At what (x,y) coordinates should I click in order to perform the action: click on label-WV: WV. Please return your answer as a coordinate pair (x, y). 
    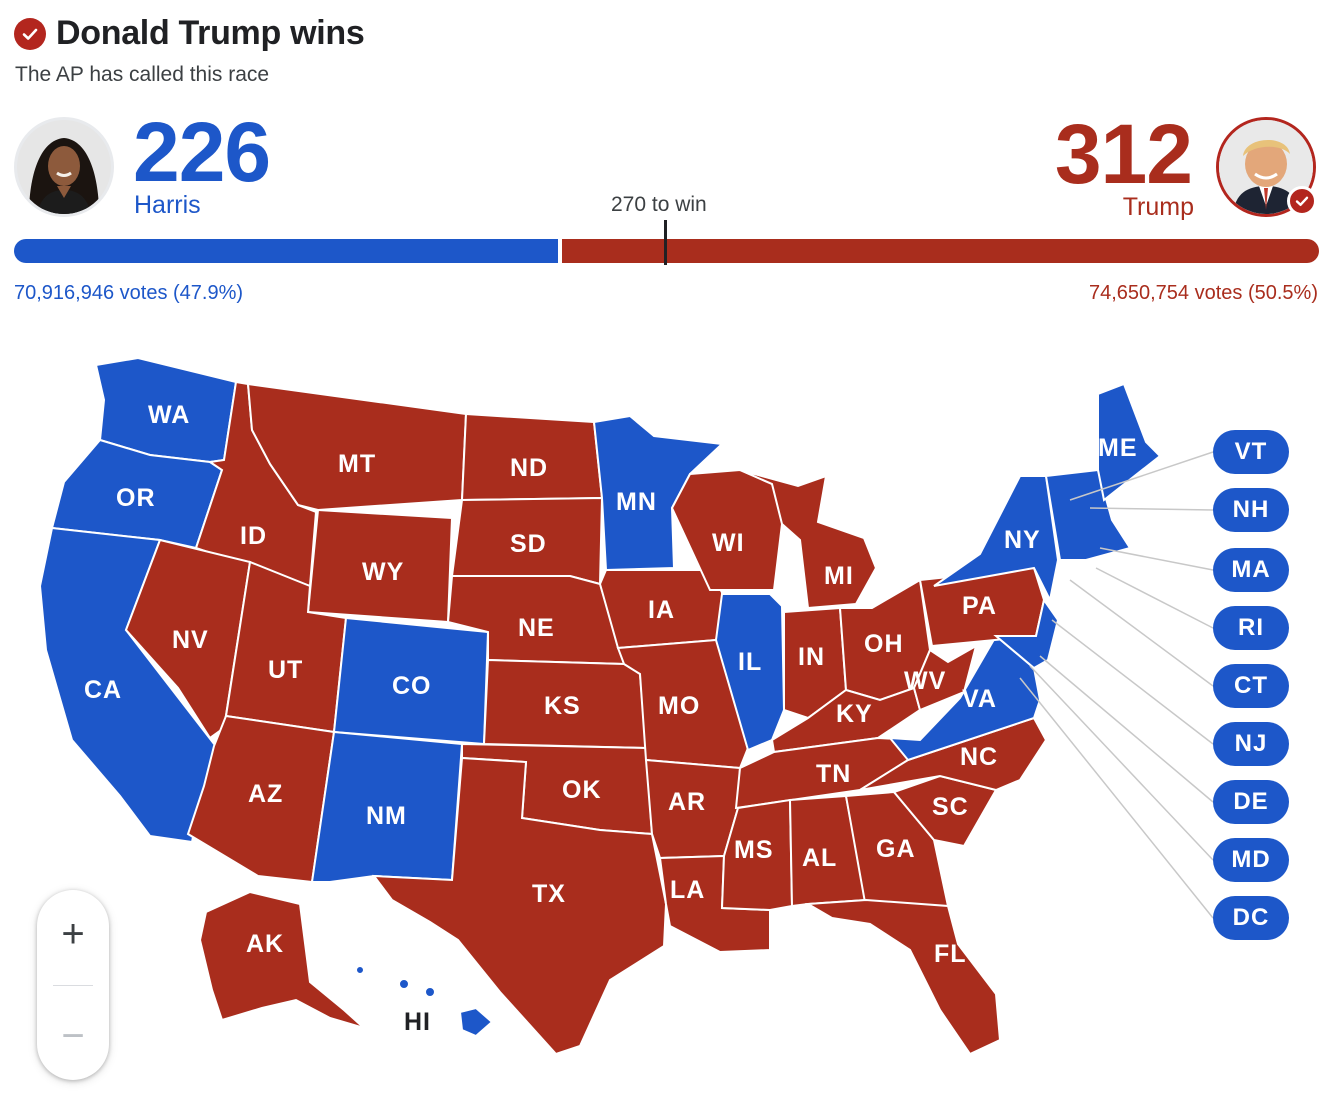
    Looking at the image, I should click on (925, 681).